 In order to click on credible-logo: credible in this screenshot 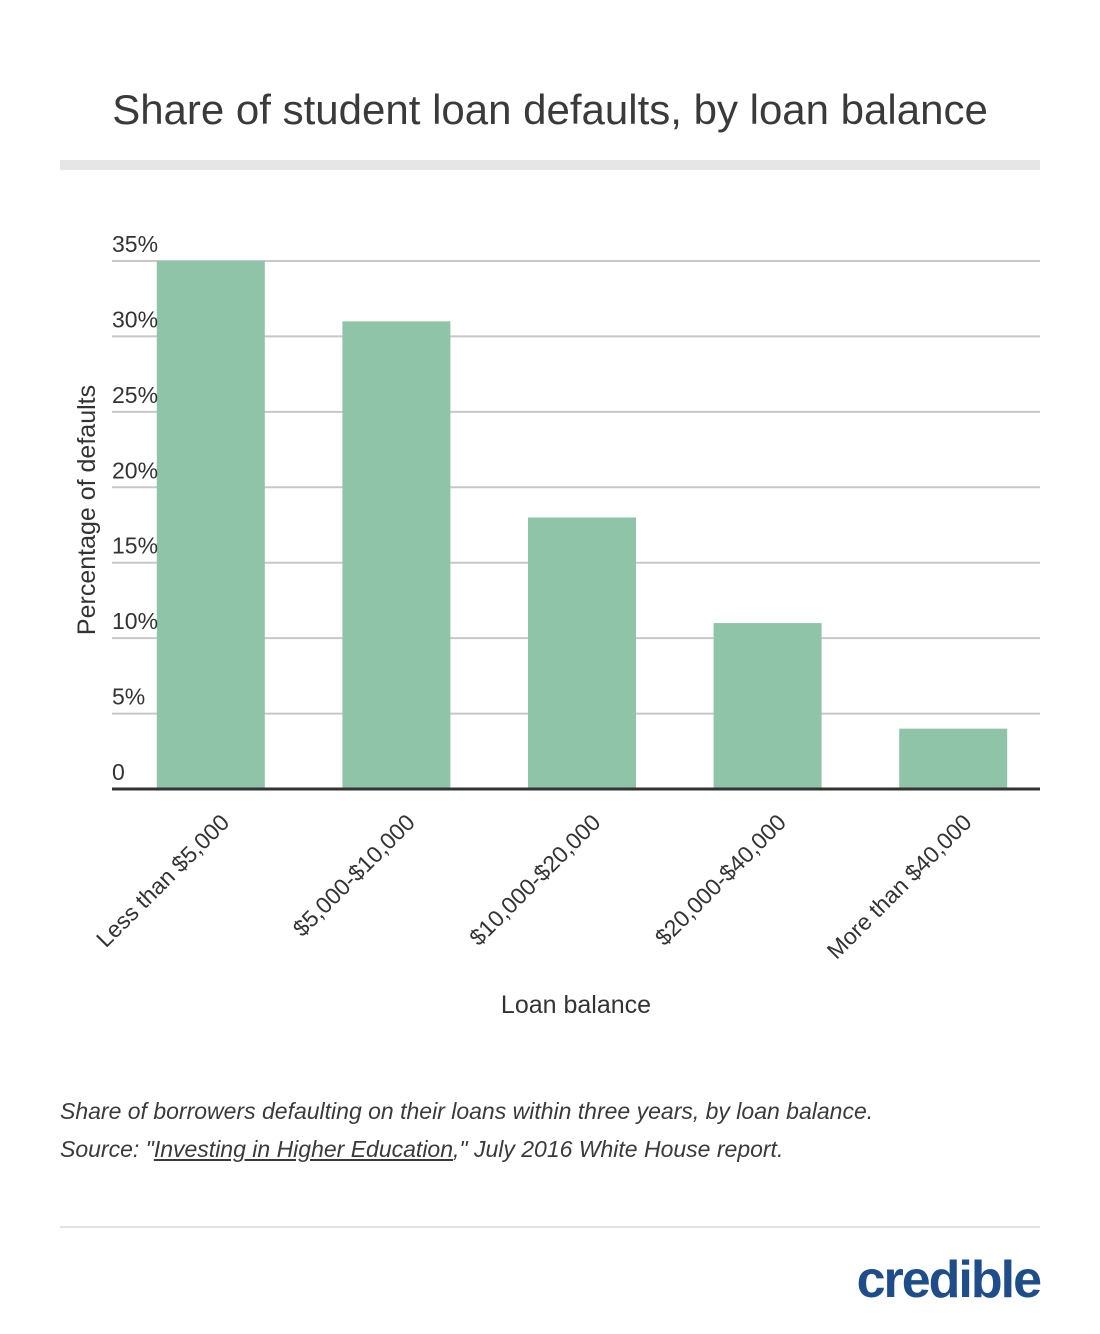, I will do `click(949, 1280)`.